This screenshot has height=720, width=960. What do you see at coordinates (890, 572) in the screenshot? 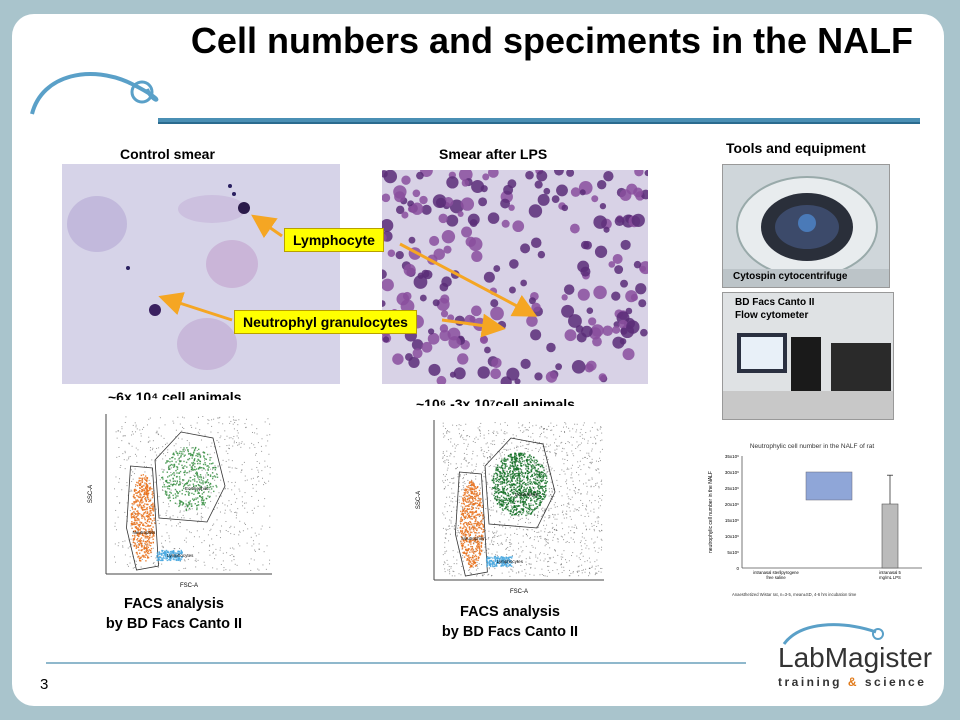
I see `bar-chart-category: intranasal 5` at bounding box center [890, 572].